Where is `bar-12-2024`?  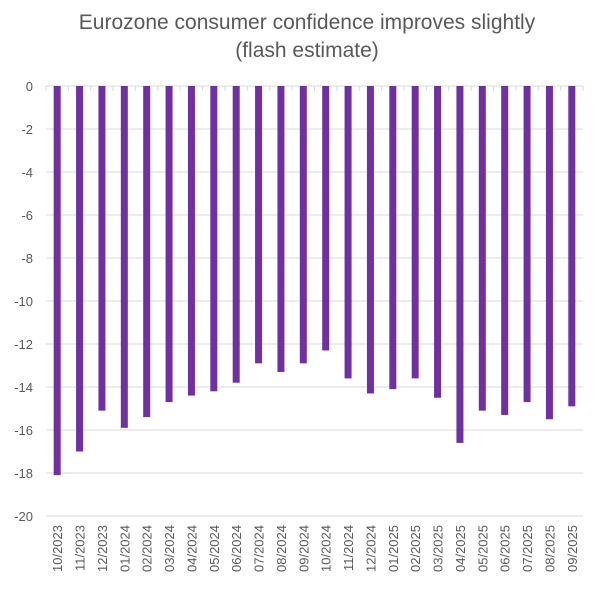 bar-12-2024 is located at coordinates (370, 240).